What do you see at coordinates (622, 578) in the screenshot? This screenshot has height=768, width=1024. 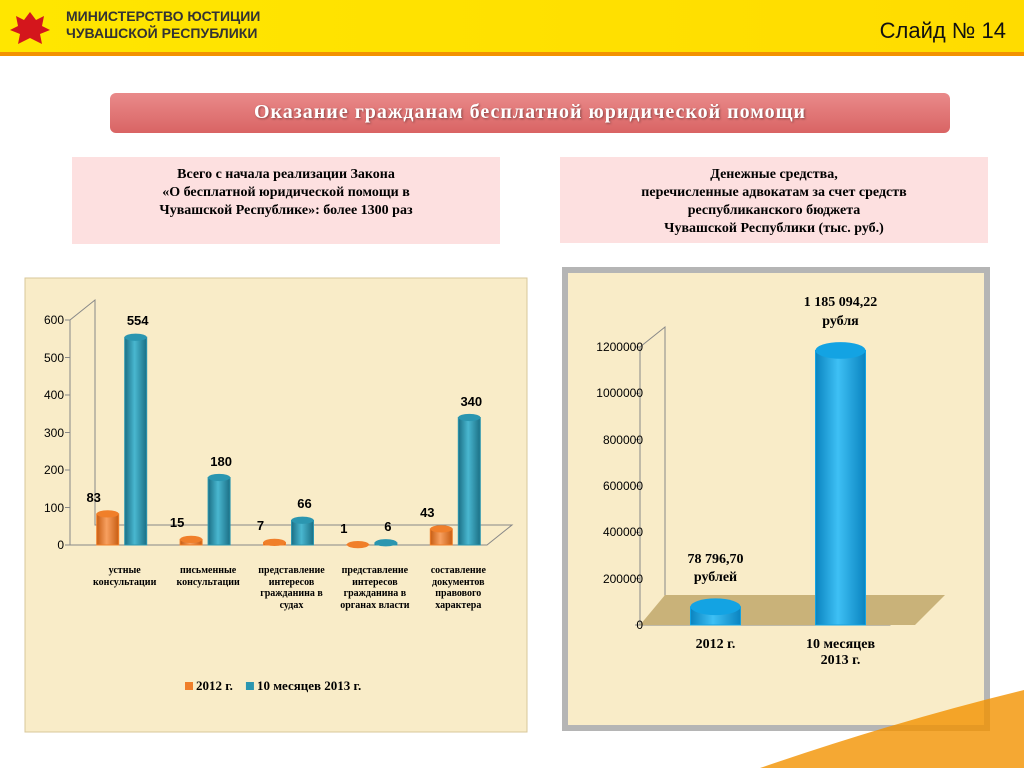 I see `y-tick-label: 200000` at bounding box center [622, 578].